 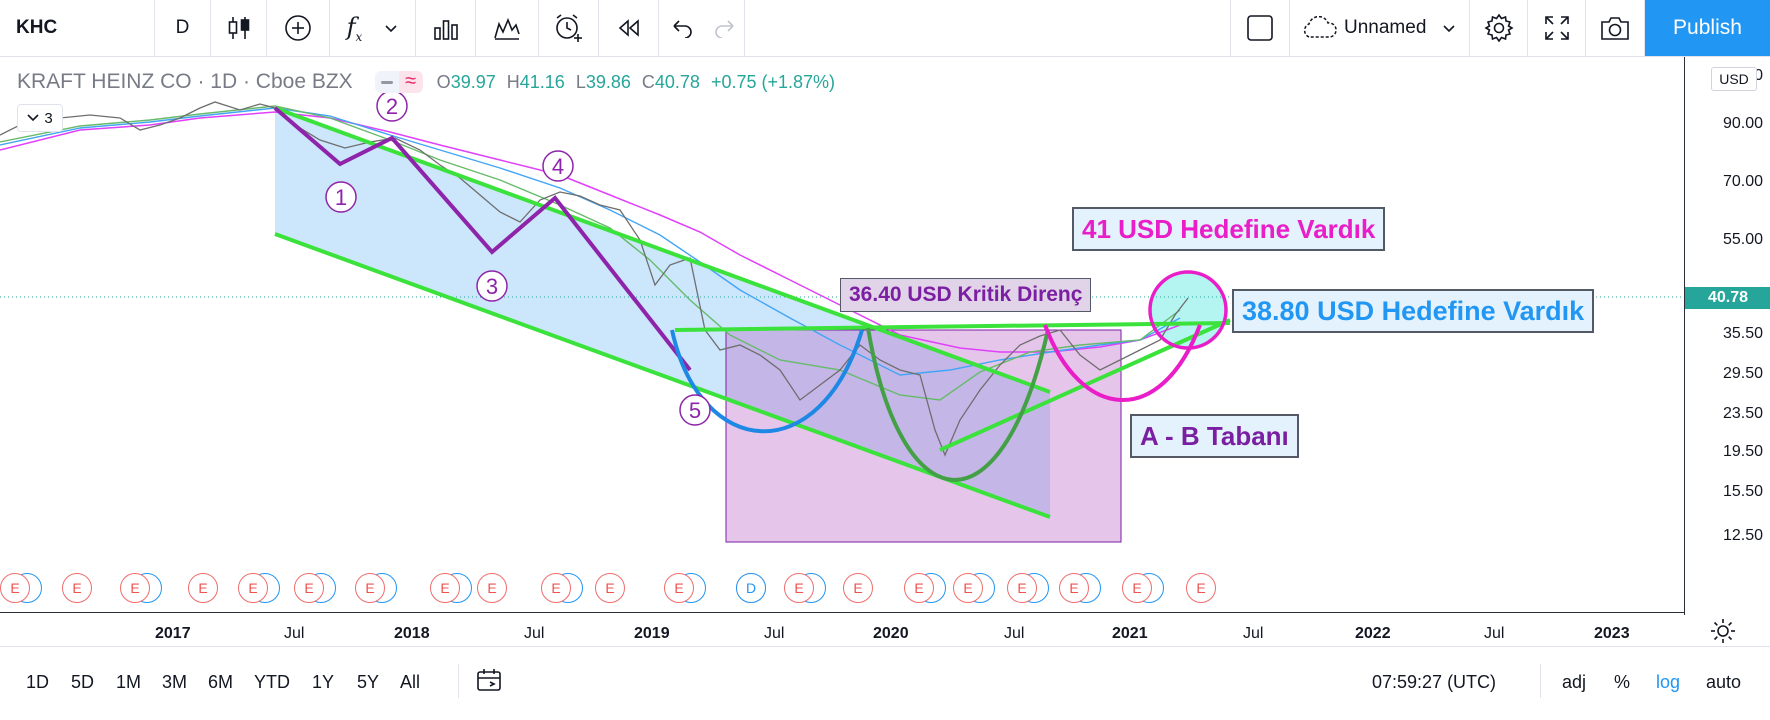 What do you see at coordinates (1668, 682) in the screenshot?
I see `log-toggle: log` at bounding box center [1668, 682].